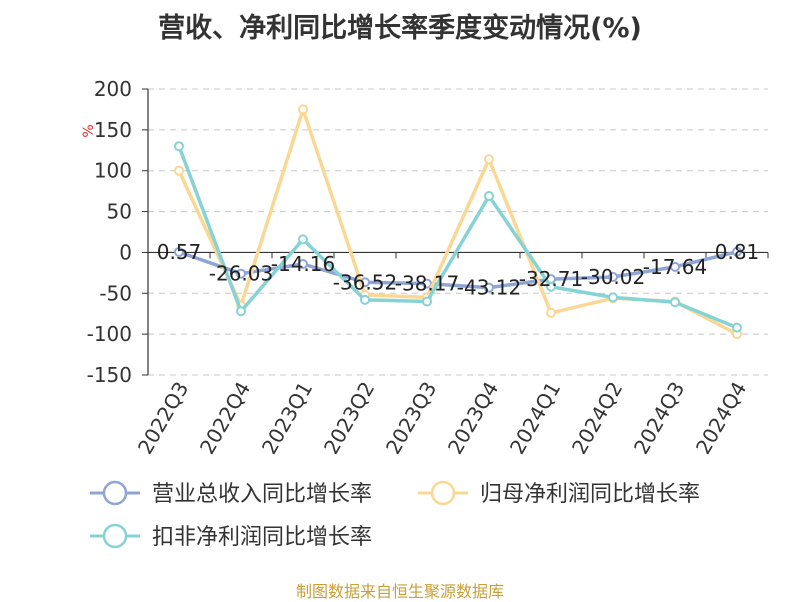 The image size is (800, 602). What do you see at coordinates (597, 418) in the screenshot?
I see `x-tick-label: 2024Q2` at bounding box center [597, 418].